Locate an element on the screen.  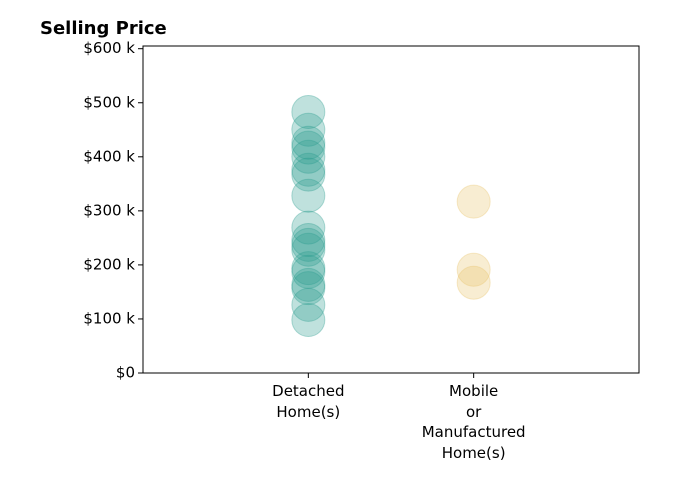
y-tick-label: $200 k is located at coordinates (109, 264).